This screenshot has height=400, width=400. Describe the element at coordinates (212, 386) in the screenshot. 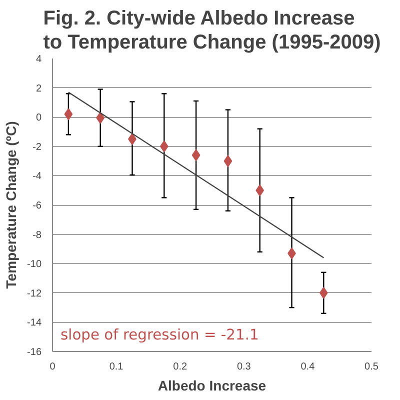

I see `x-axis-title: Albedo Increase` at that location.